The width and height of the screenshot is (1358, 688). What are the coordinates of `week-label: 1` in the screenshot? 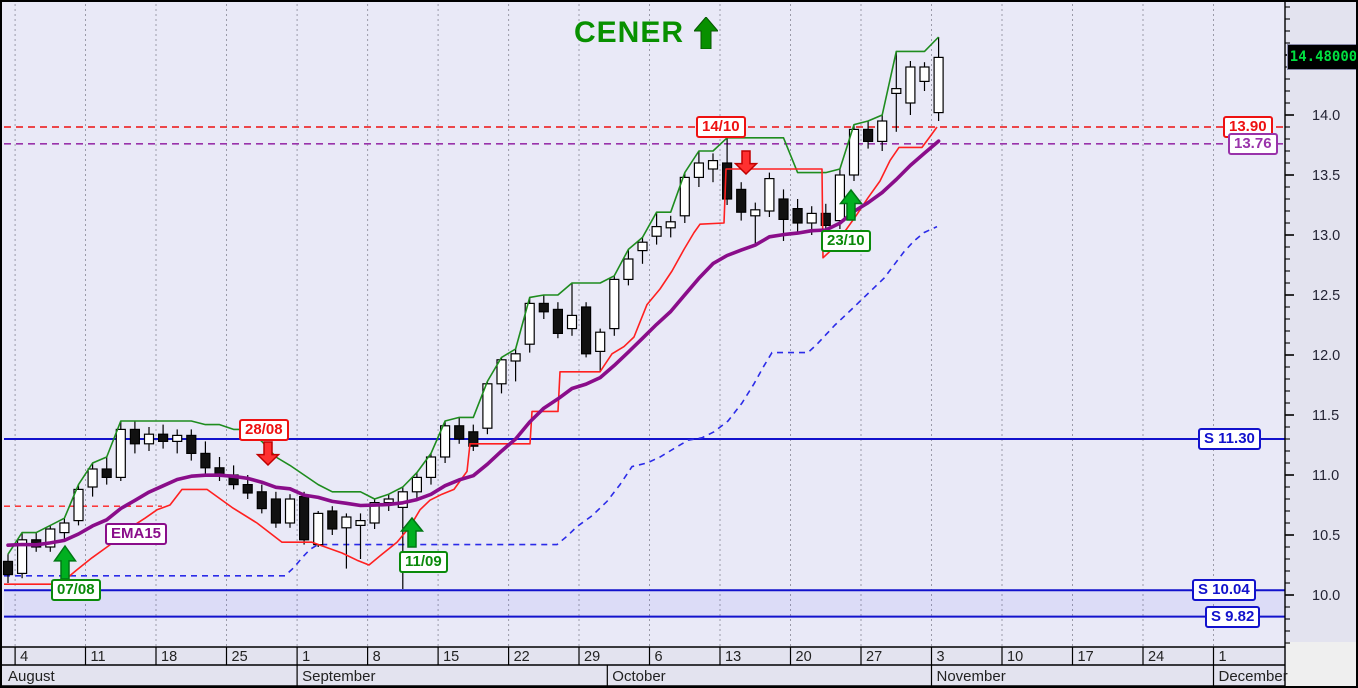 It's located at (306, 657).